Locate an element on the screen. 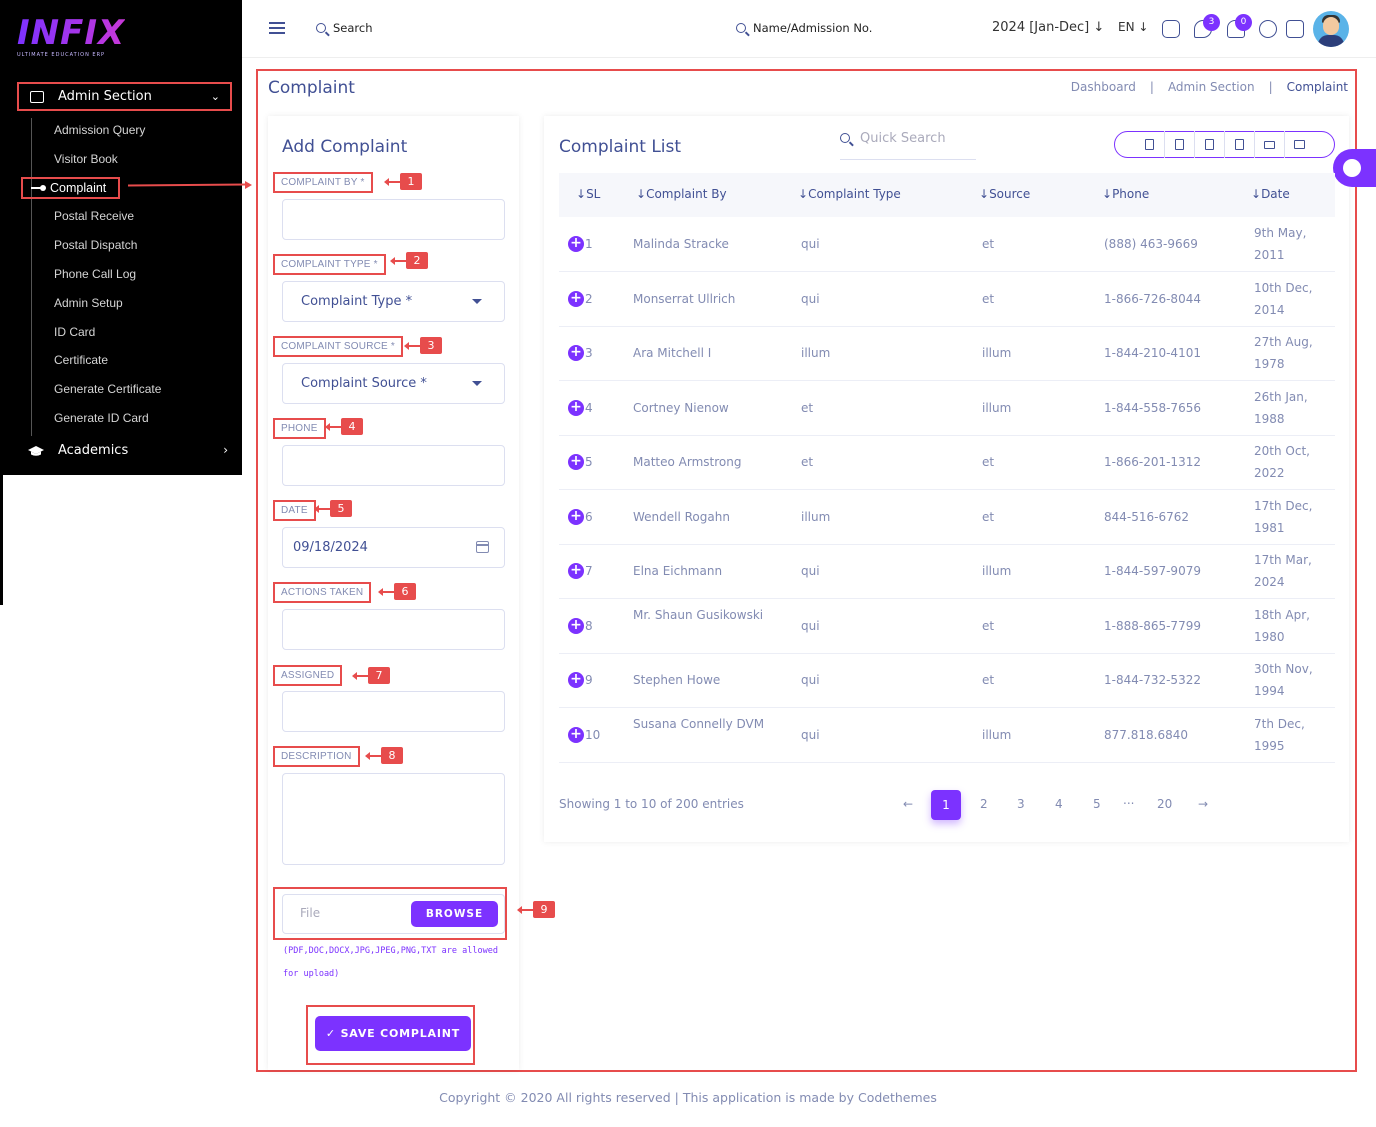  sidebar-item-postal-receive: Postal Receive is located at coordinates (94, 216).